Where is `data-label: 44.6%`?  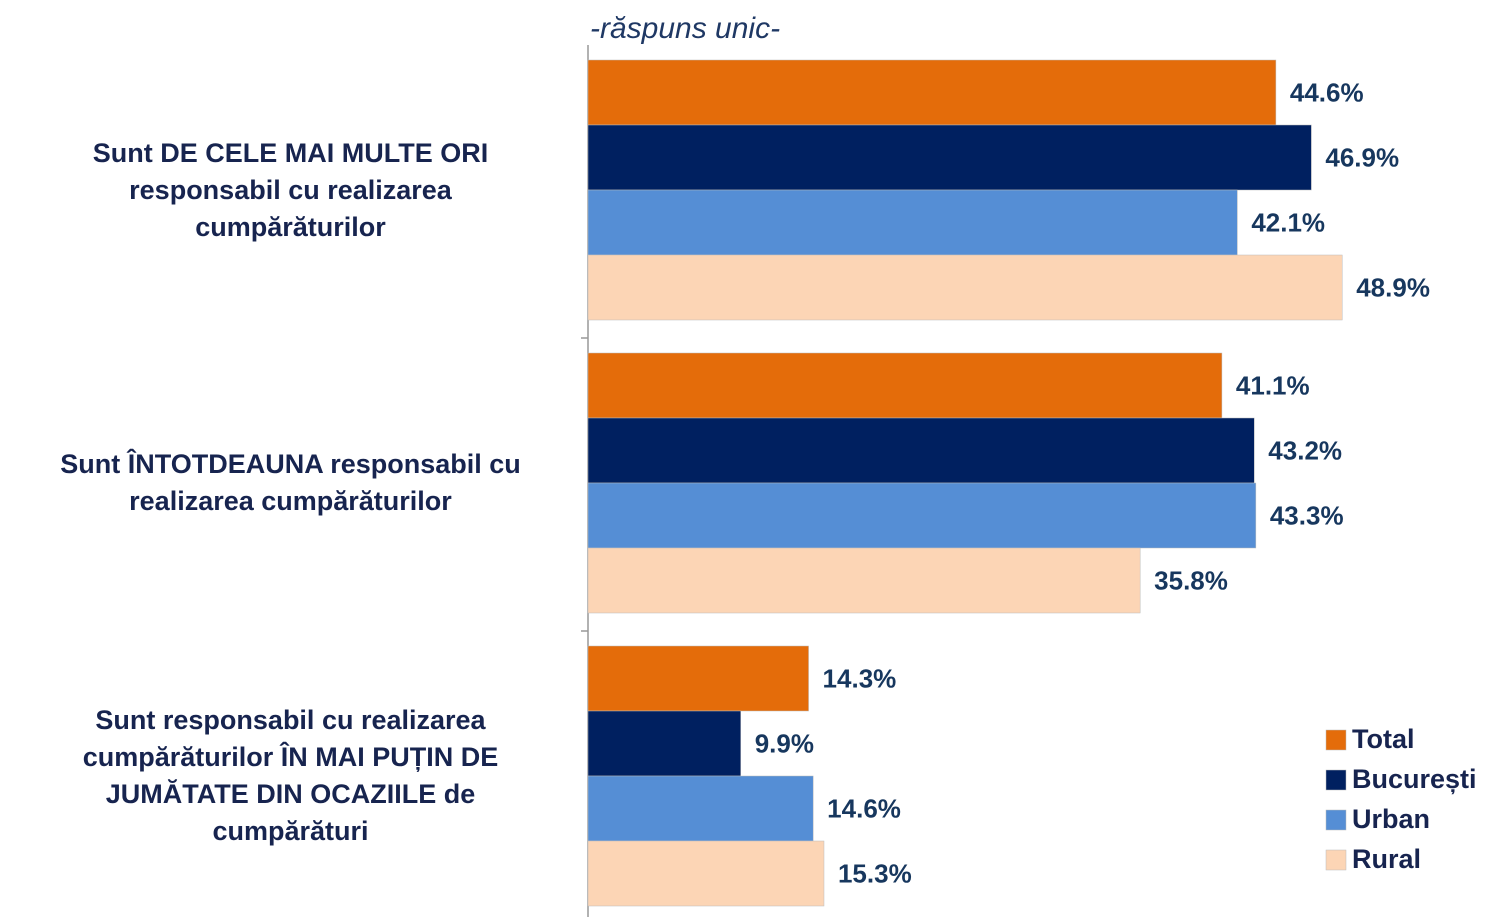 data-label: 44.6% is located at coordinates (1327, 92).